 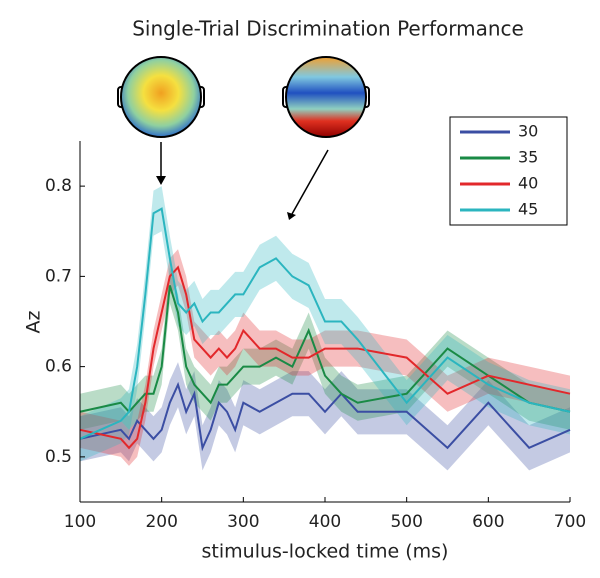 What do you see at coordinates (58, 186) in the screenshot?
I see `y-tick-label: 0.8` at bounding box center [58, 186].